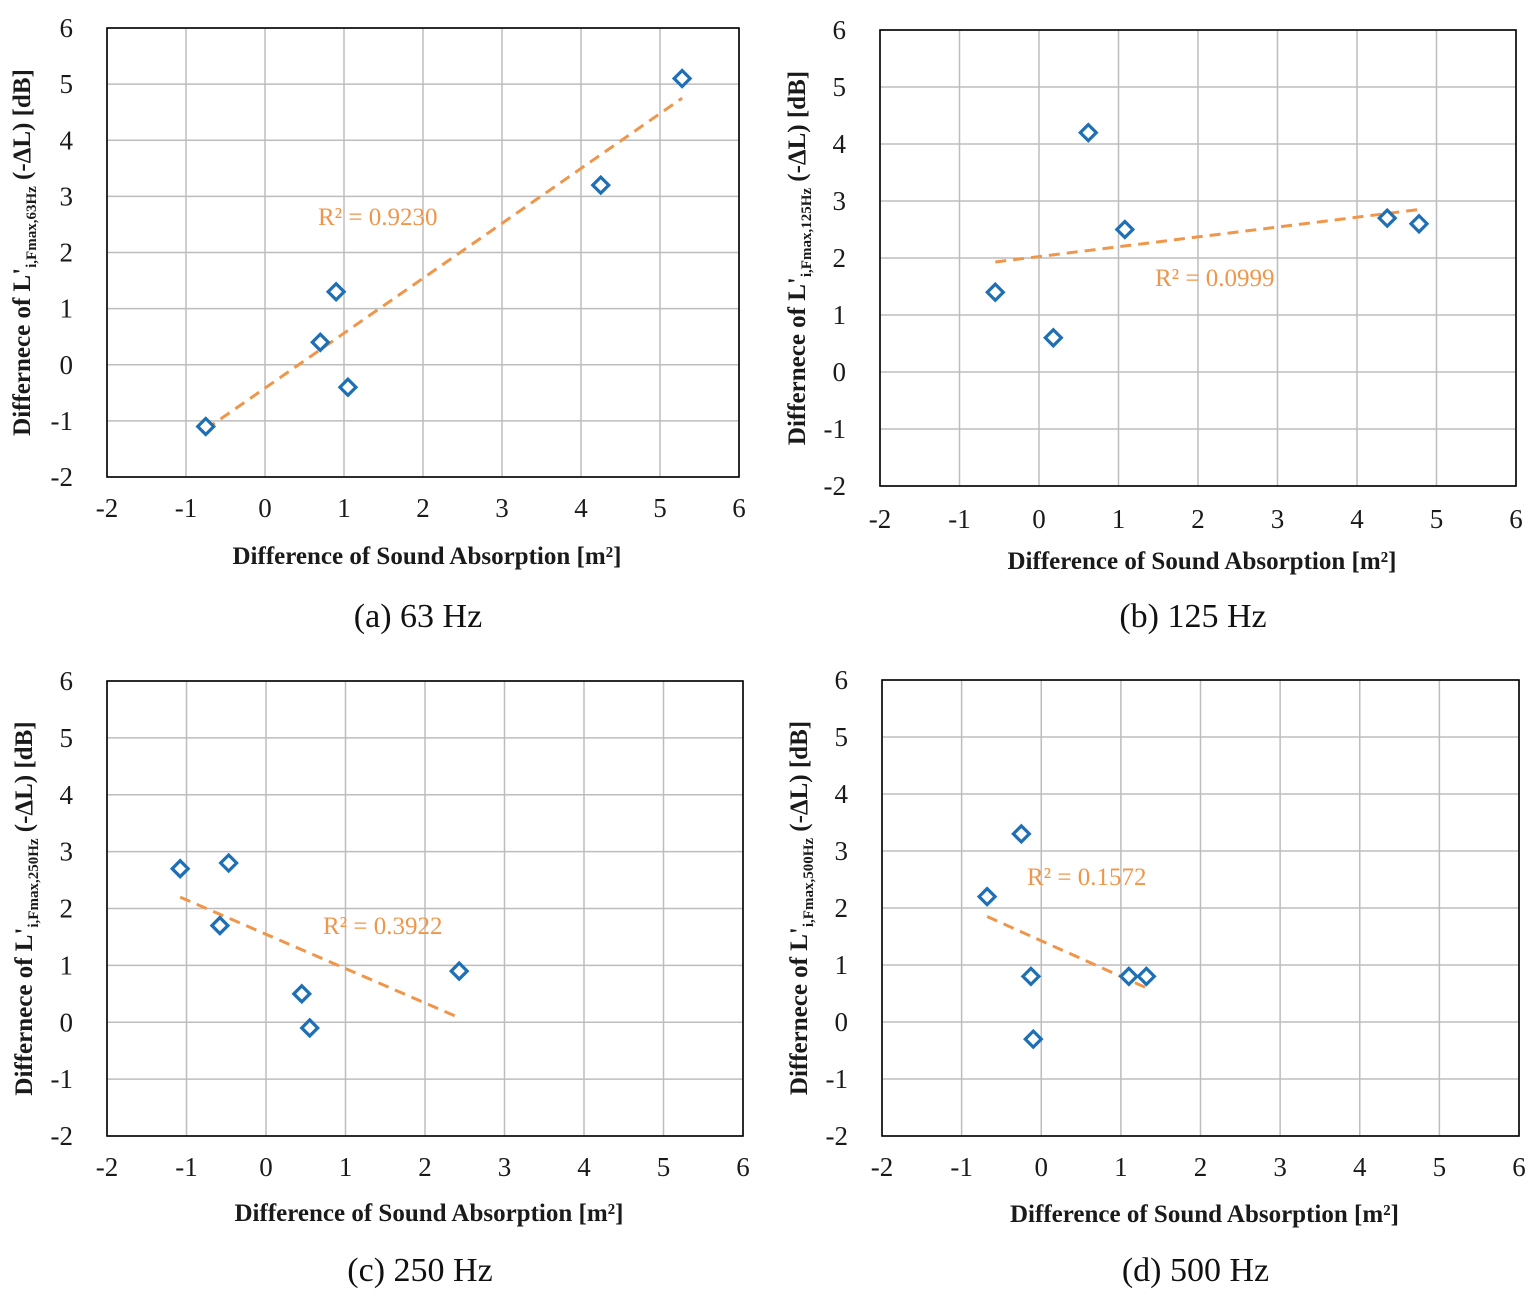  Describe the element at coordinates (801, 908) in the screenshot. I see `y-axis-label: Differnece of L'i,Fmax,500Hz (-ΔL) [dB]` at that location.